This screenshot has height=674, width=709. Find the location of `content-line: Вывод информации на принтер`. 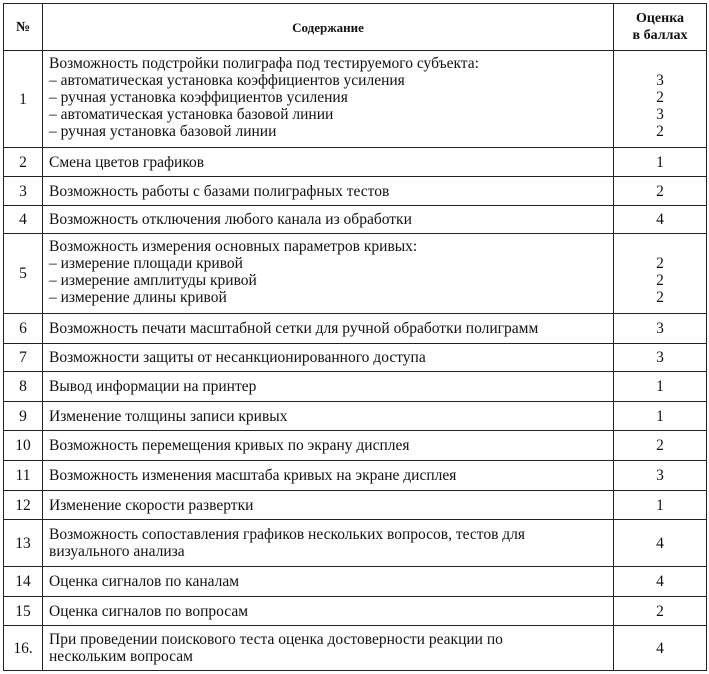

content-line: Вывод информации на принтер is located at coordinates (153, 386).